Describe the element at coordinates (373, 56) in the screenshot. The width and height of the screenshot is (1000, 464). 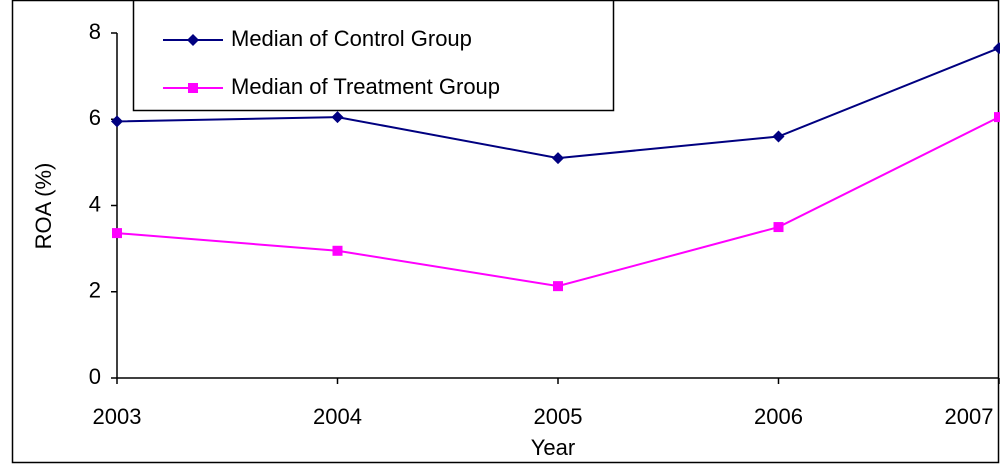
I see `legend-box` at that location.